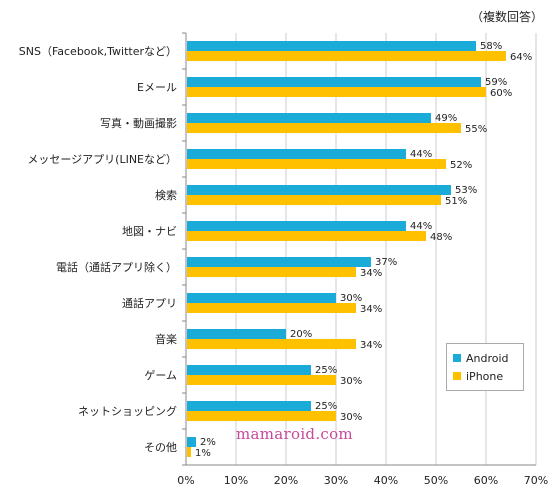  I want to click on data-label-android: 59%, so click(496, 82).